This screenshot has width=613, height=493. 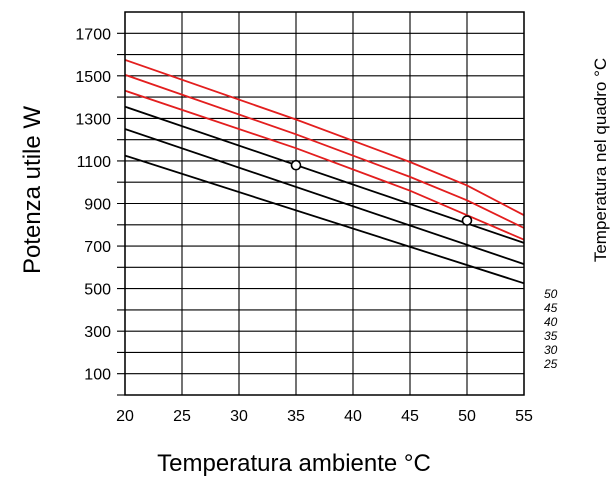 What do you see at coordinates (600, 160) in the screenshot?
I see `right-axis-title: Temperatura nel quadro °C` at bounding box center [600, 160].